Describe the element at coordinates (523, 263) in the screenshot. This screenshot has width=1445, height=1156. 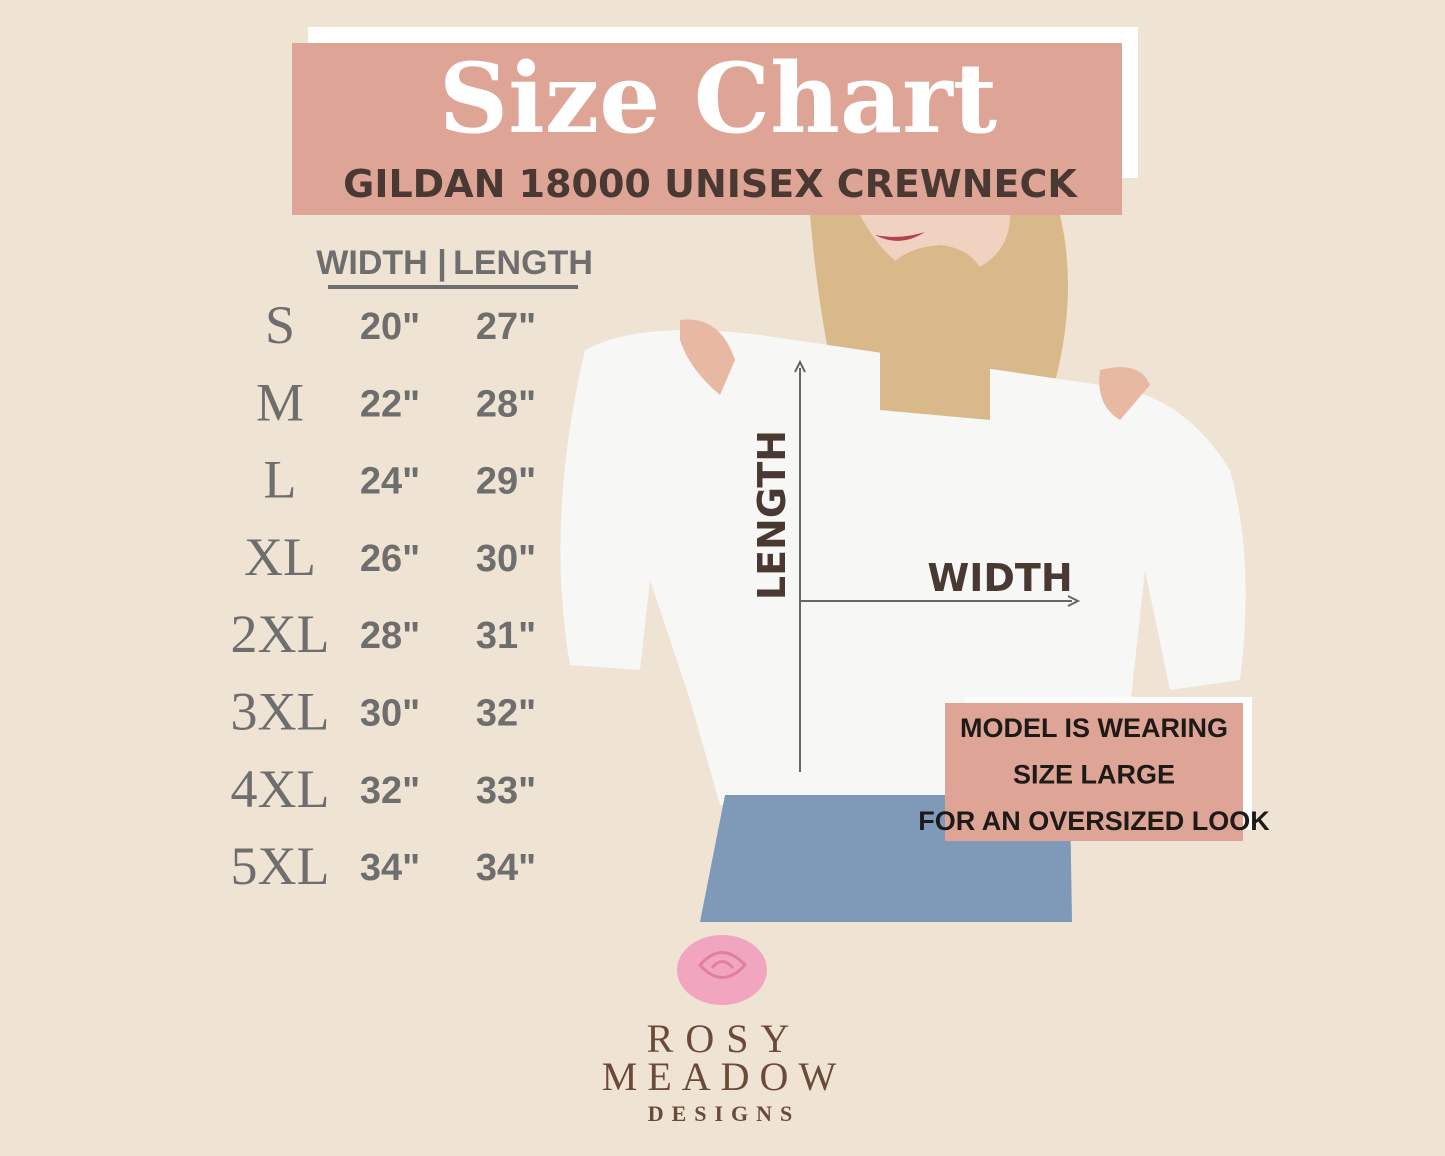
I see `column-header: LENGTH` at that location.